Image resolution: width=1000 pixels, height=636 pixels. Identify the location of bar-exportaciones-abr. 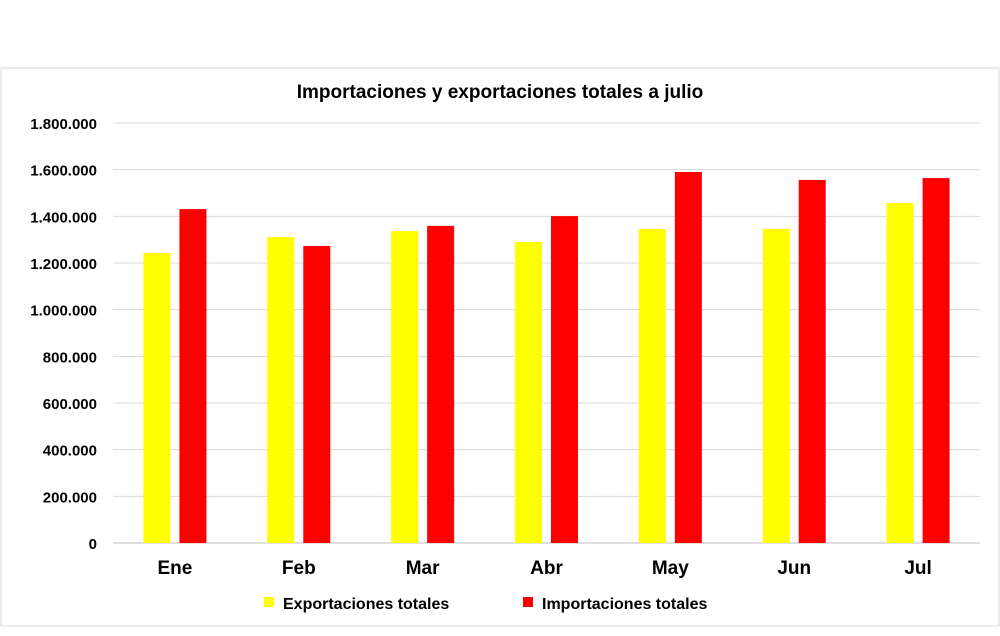
(528, 392).